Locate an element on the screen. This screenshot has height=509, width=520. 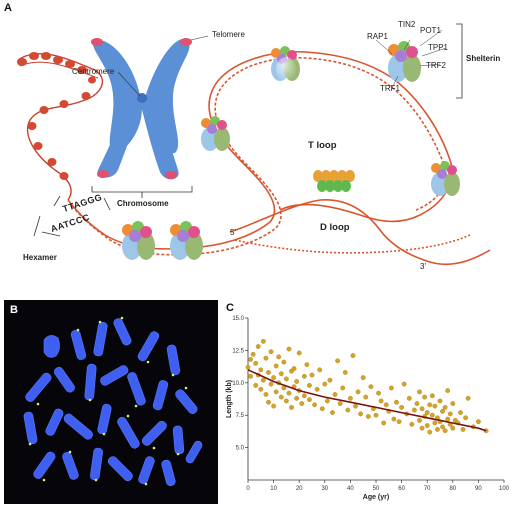
x-tick-label: 60 is located at coordinates (401, 489).